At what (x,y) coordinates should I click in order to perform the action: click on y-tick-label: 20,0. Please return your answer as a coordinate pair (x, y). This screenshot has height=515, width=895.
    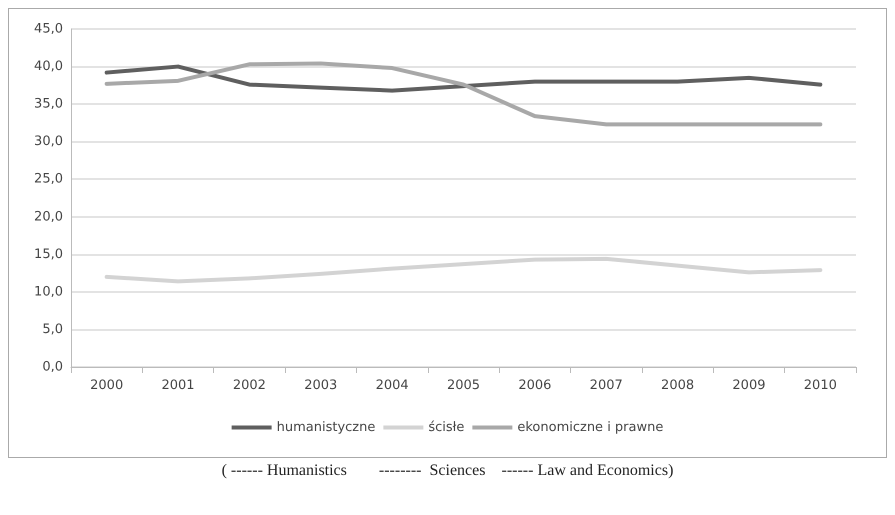
    Looking at the image, I should click on (48, 216).